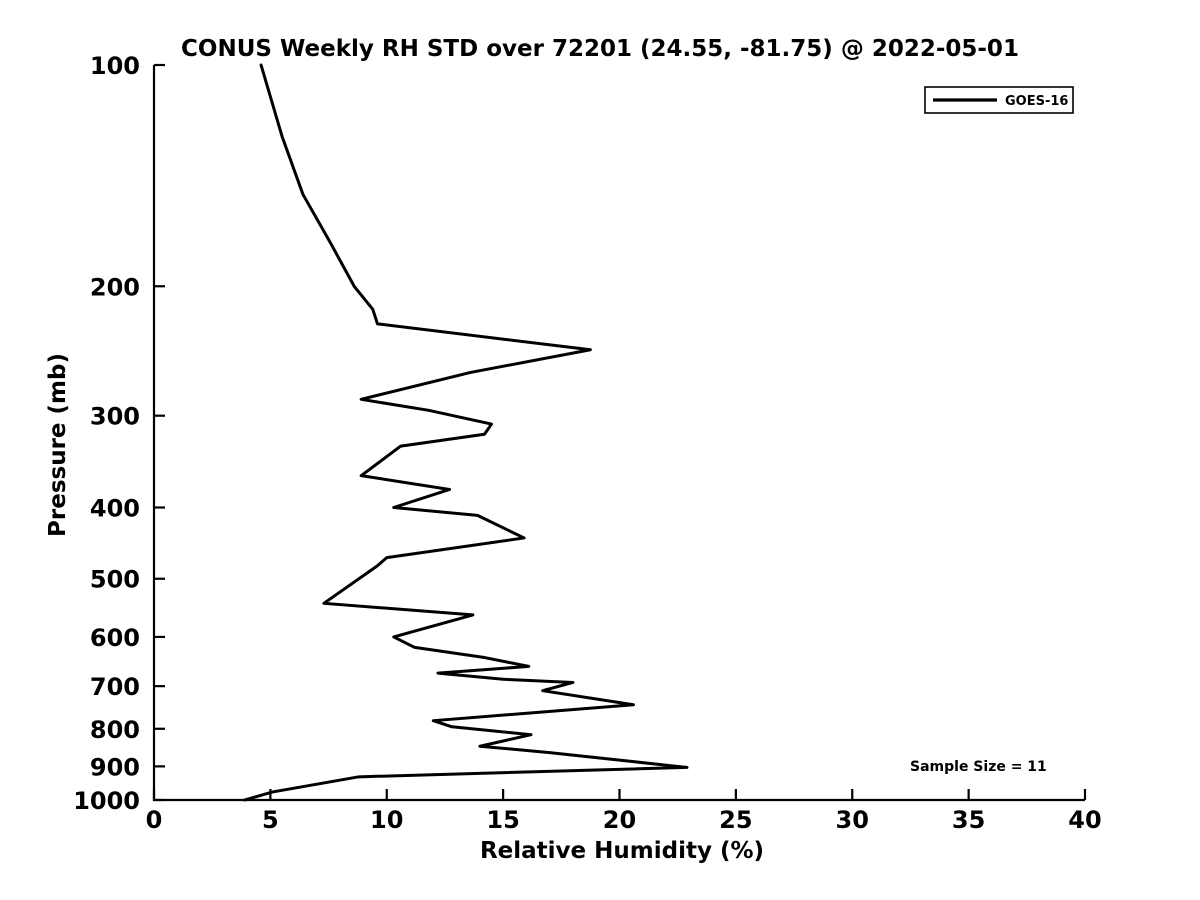  What do you see at coordinates (386, 820) in the screenshot?
I see `x-tick-label: 10` at bounding box center [386, 820].